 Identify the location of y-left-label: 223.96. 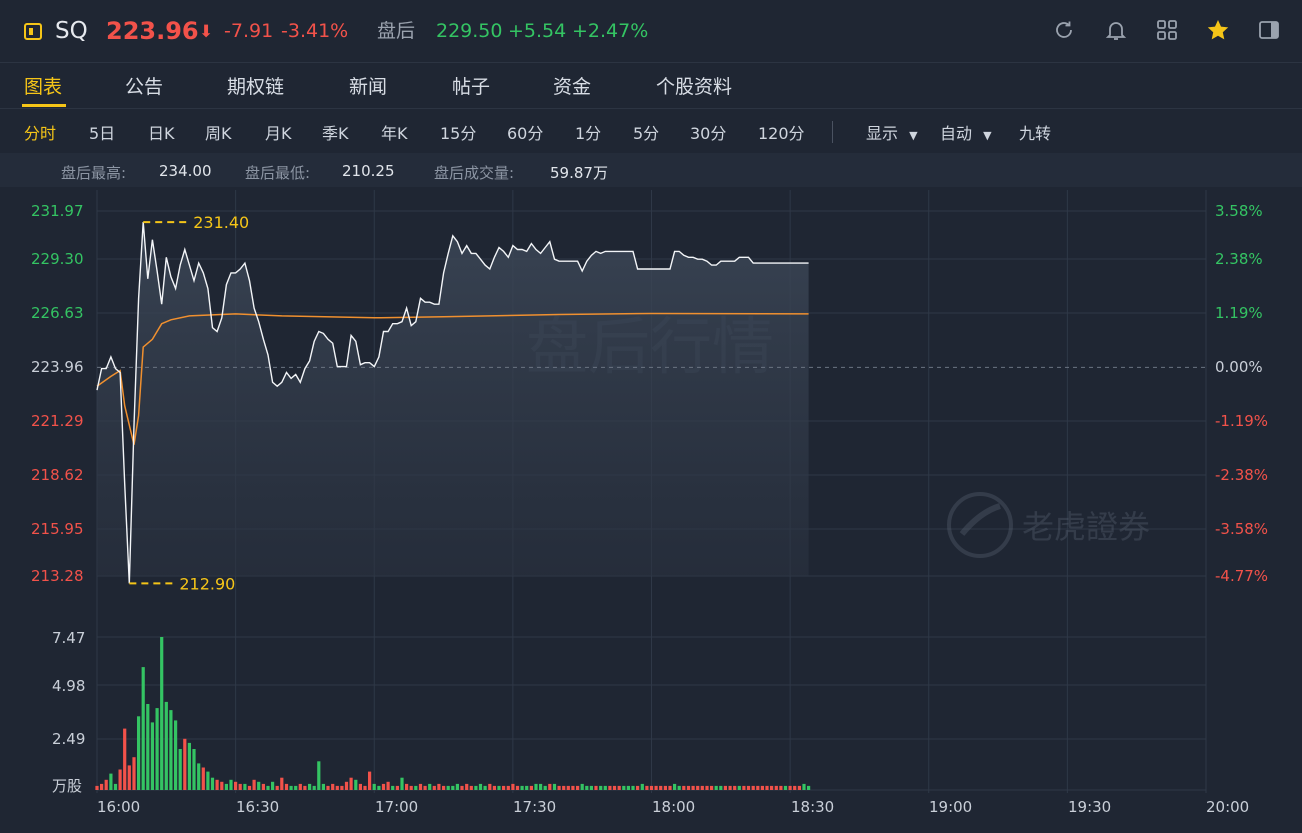
(57, 367).